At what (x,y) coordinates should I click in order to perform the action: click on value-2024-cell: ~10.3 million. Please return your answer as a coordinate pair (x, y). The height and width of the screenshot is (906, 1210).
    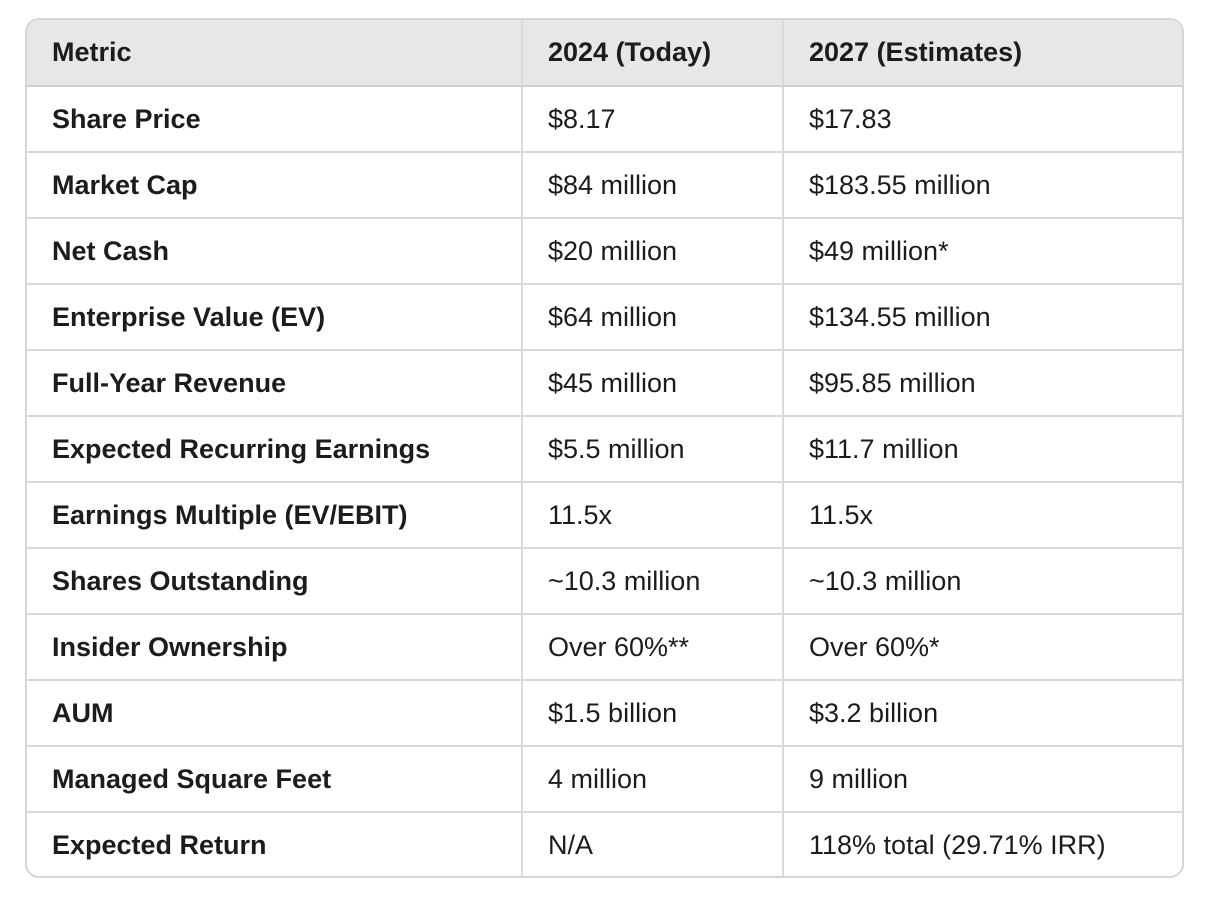
    Looking at the image, I should click on (653, 581).